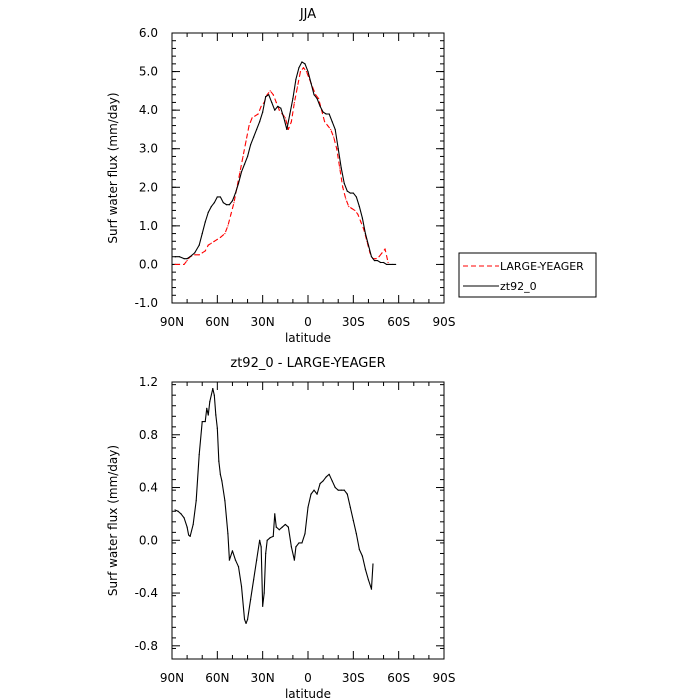  I want to click on y-tick-label: 6.0, so click(148, 33).